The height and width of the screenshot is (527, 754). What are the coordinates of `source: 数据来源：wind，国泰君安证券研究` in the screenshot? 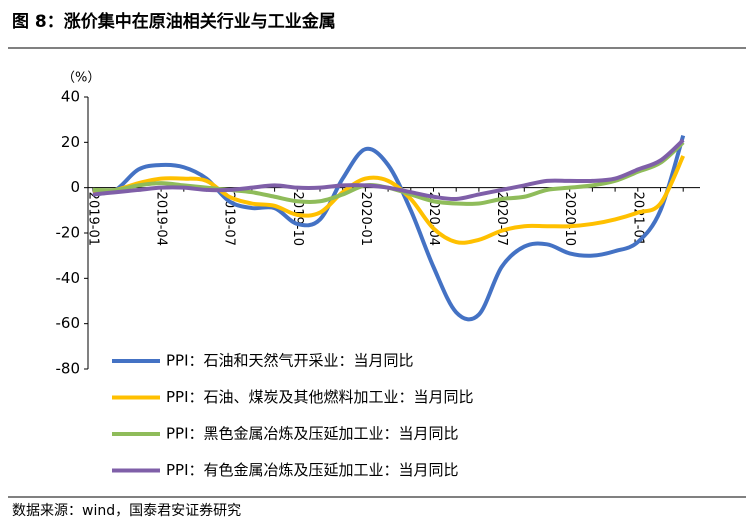 It's located at (126, 511).